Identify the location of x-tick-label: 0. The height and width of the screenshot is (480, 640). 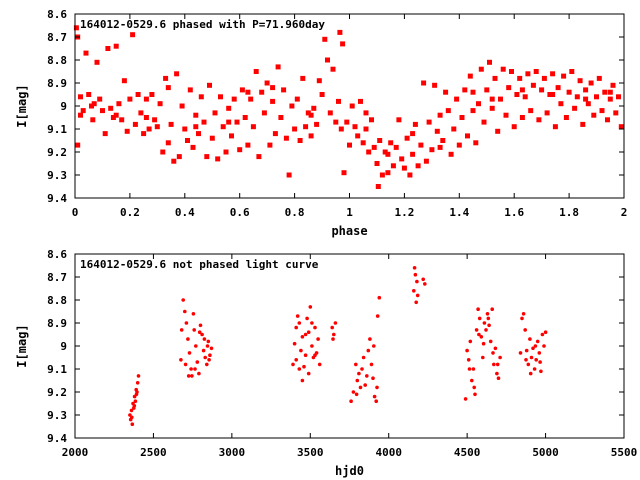
(75, 212).